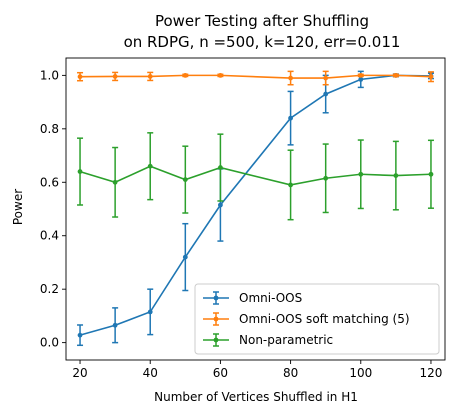  I want to click on x-axis-label: Number of Vertices Shuffled in H1, so click(256, 397).